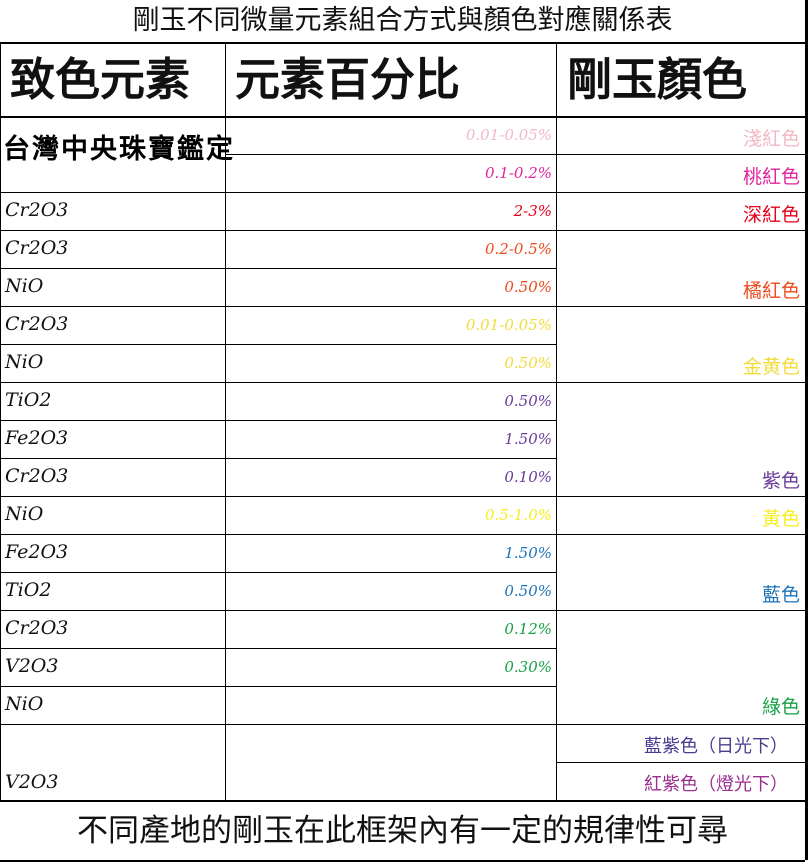  I want to click on color-cell: 綠色, so click(780, 707).